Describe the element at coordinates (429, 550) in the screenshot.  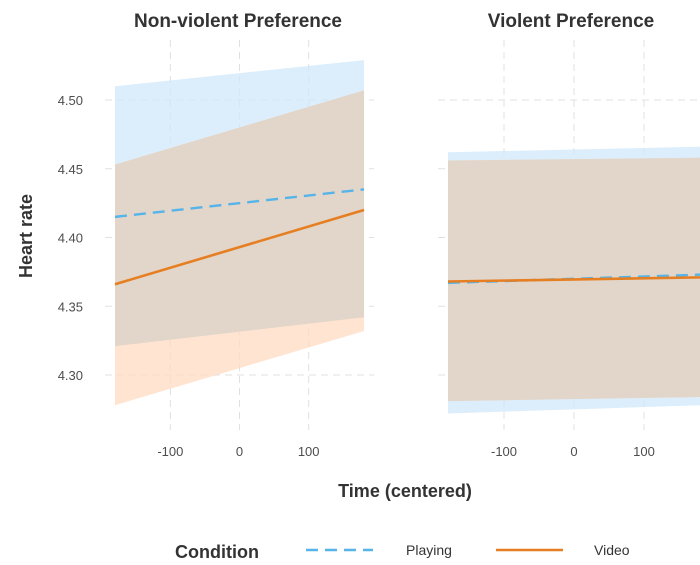
I see `legend-label-playing: Playing` at that location.